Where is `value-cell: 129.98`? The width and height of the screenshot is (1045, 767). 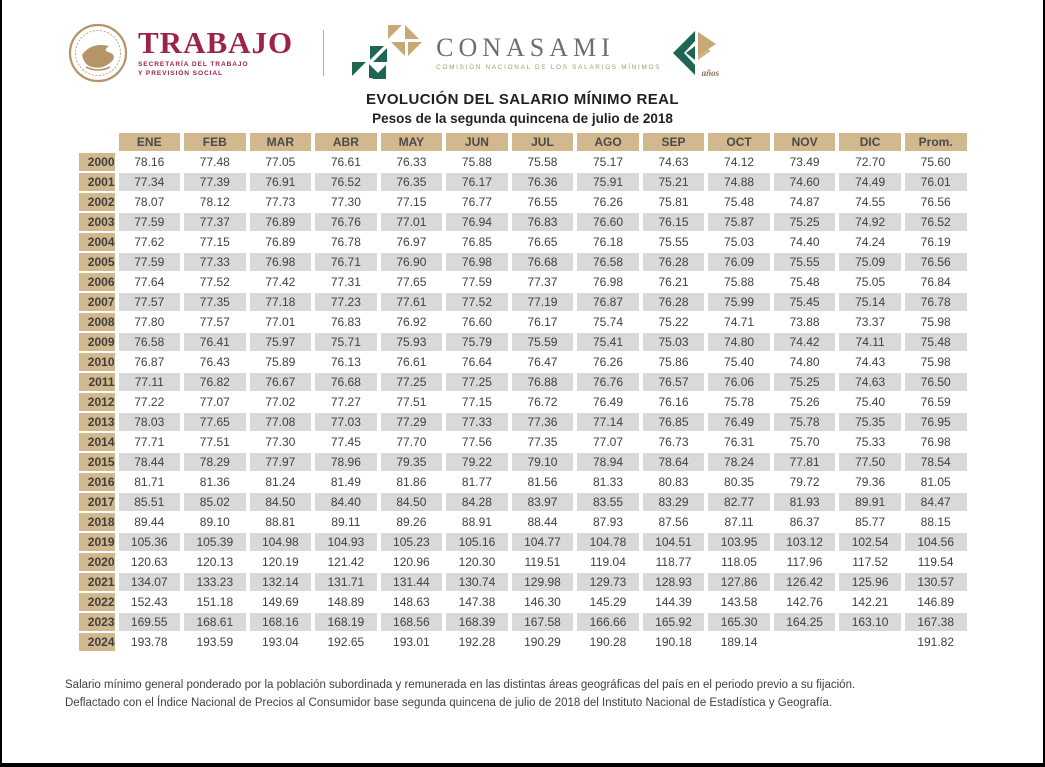 value-cell: 129.98 is located at coordinates (542, 582).